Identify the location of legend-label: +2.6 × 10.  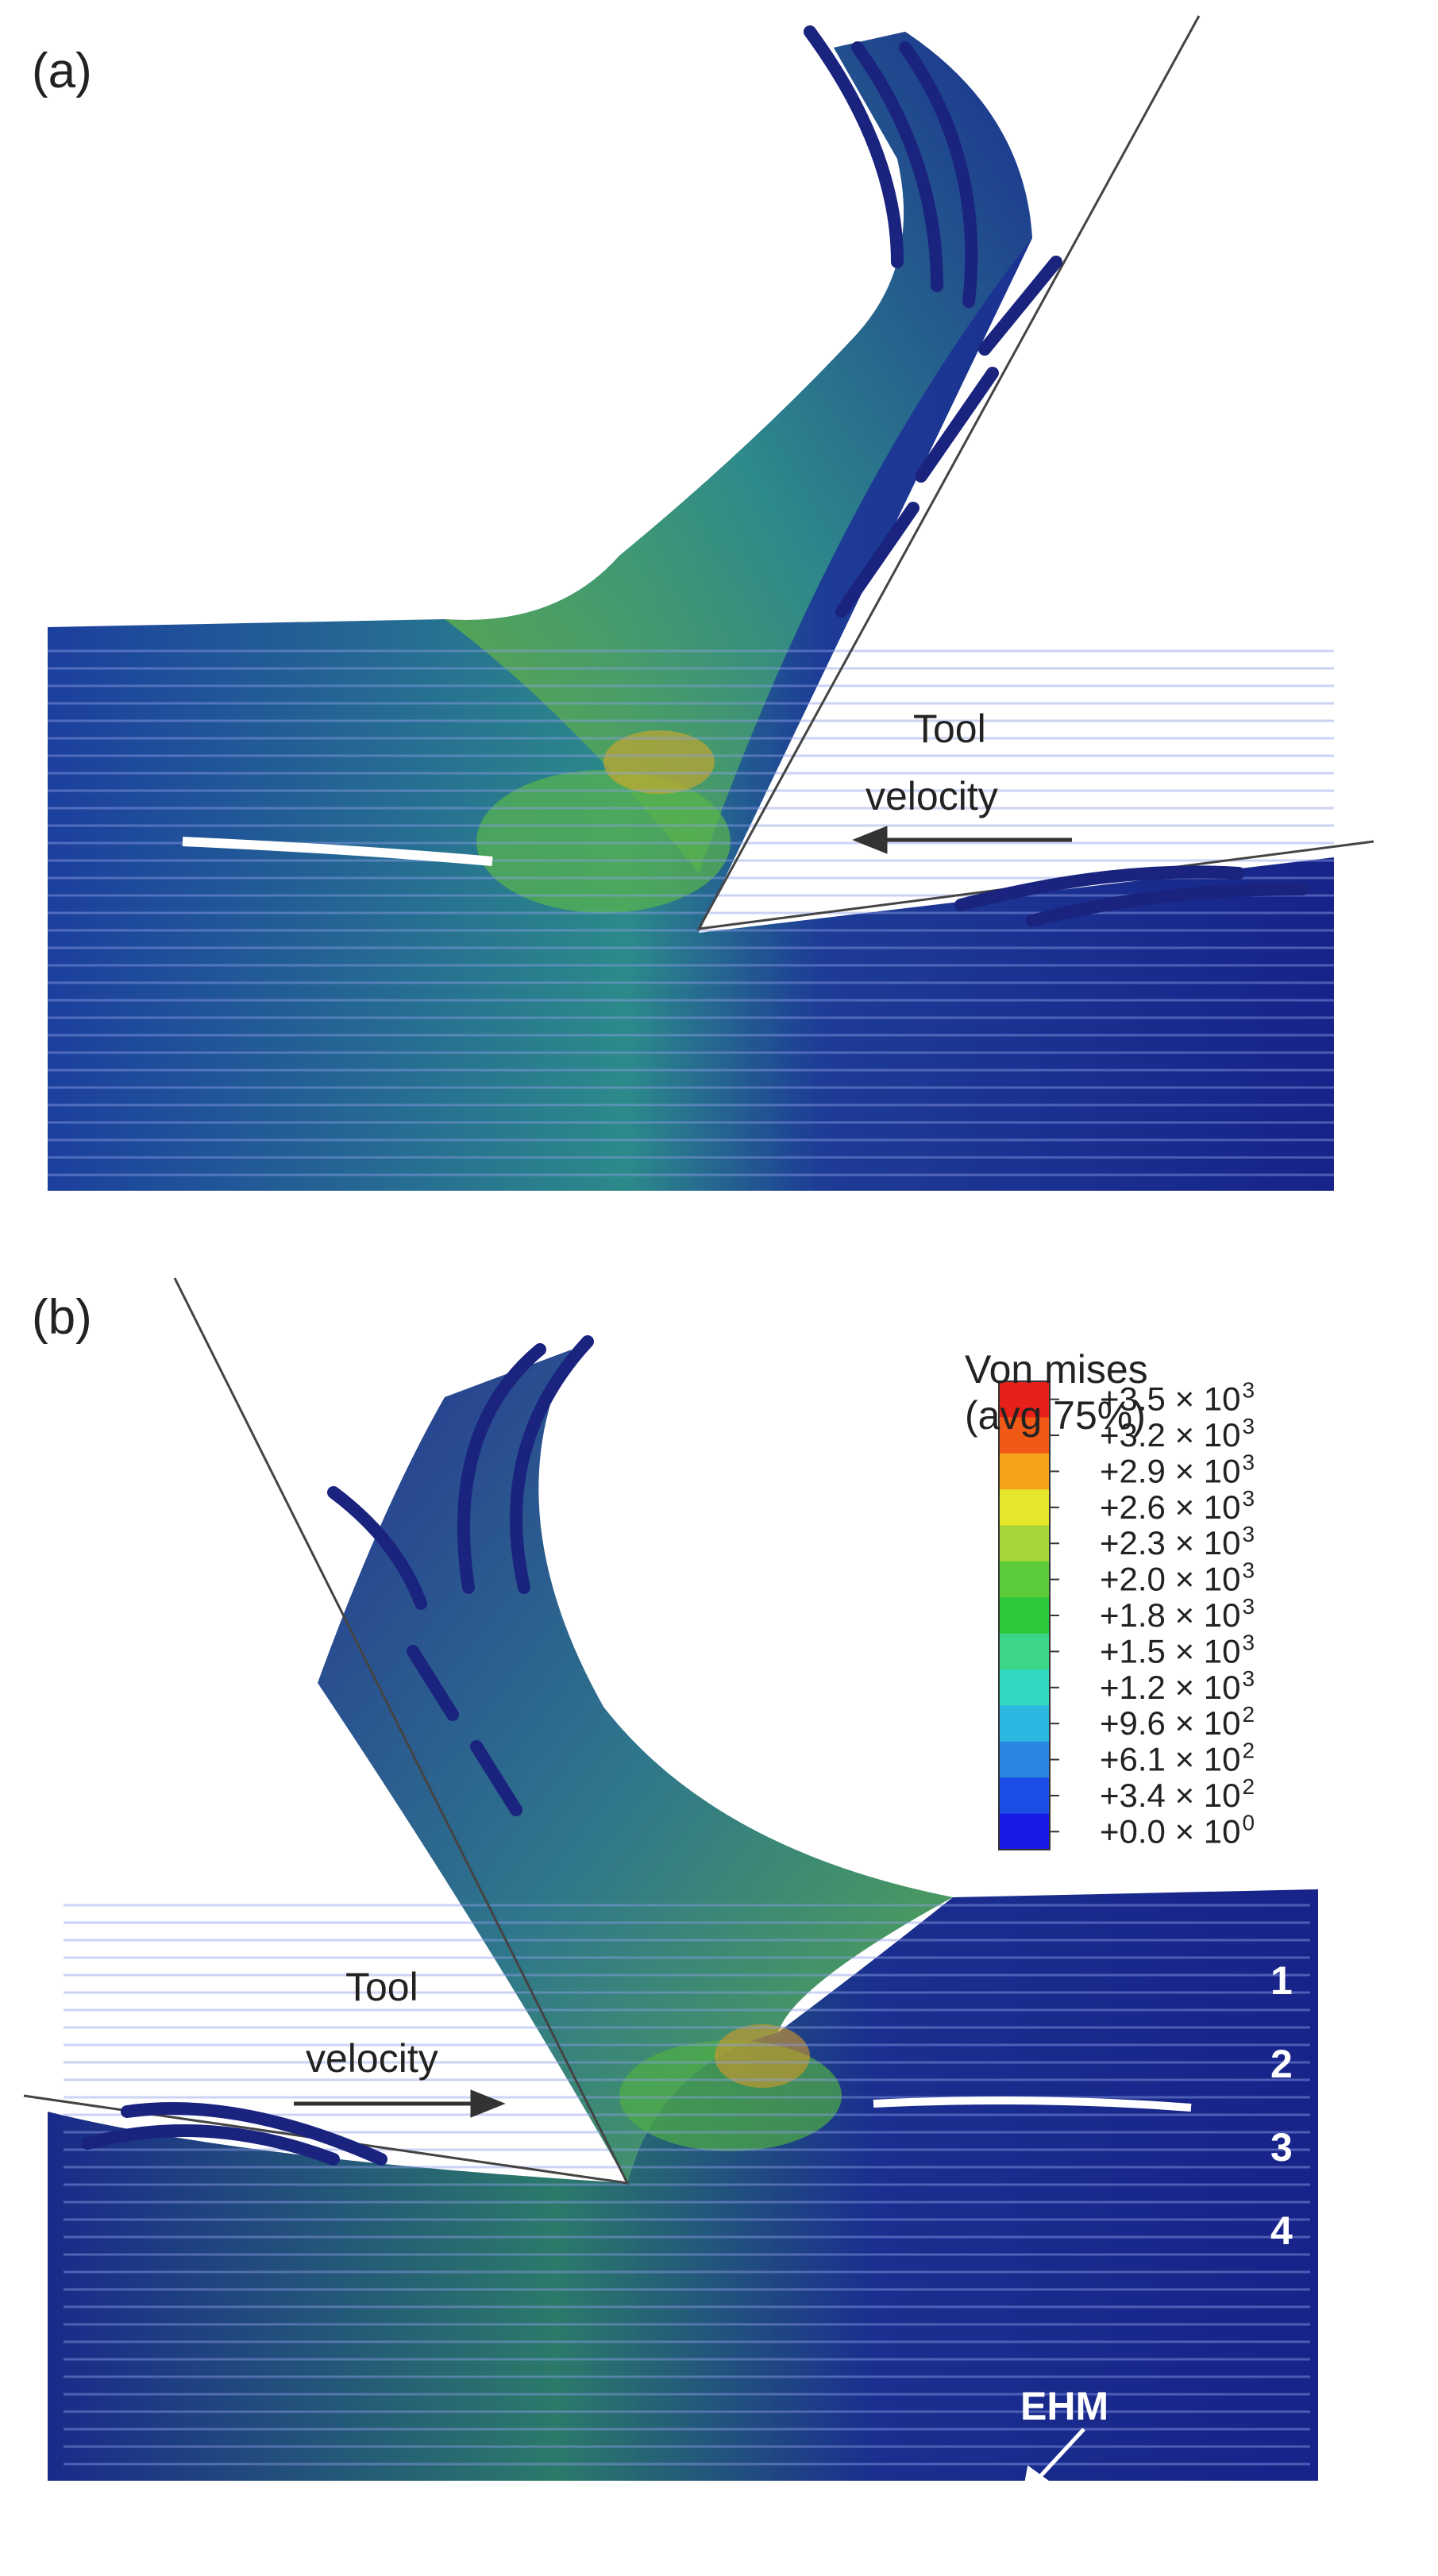
(1170, 1507).